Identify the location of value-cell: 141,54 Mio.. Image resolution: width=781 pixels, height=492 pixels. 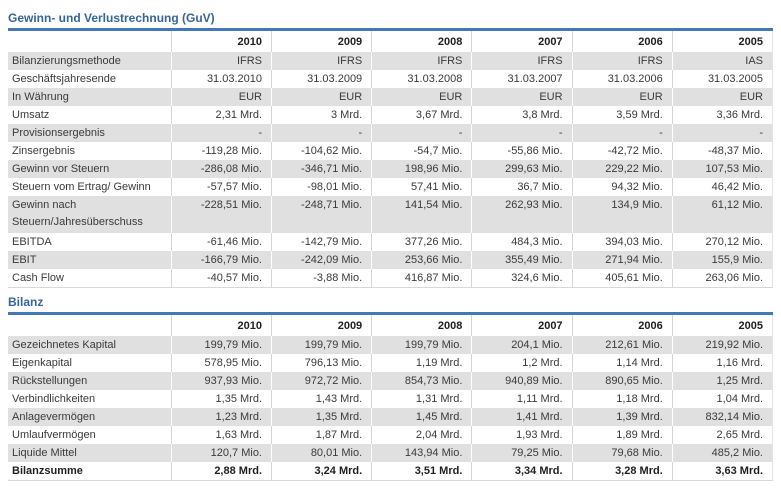
(421, 214).